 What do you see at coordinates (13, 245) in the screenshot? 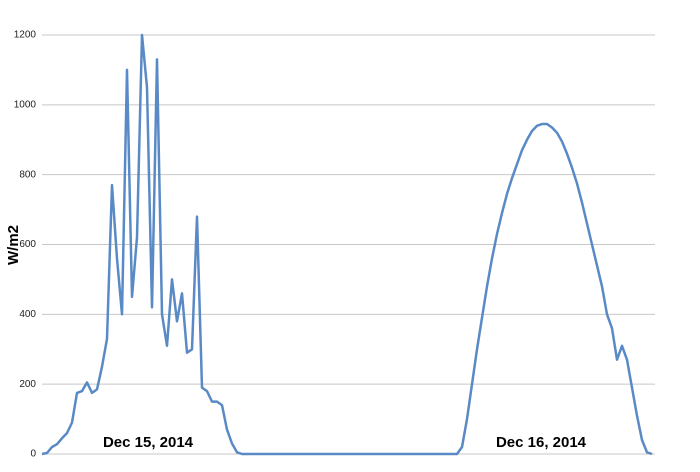
I see `y-axis-label: W/m2` at bounding box center [13, 245].